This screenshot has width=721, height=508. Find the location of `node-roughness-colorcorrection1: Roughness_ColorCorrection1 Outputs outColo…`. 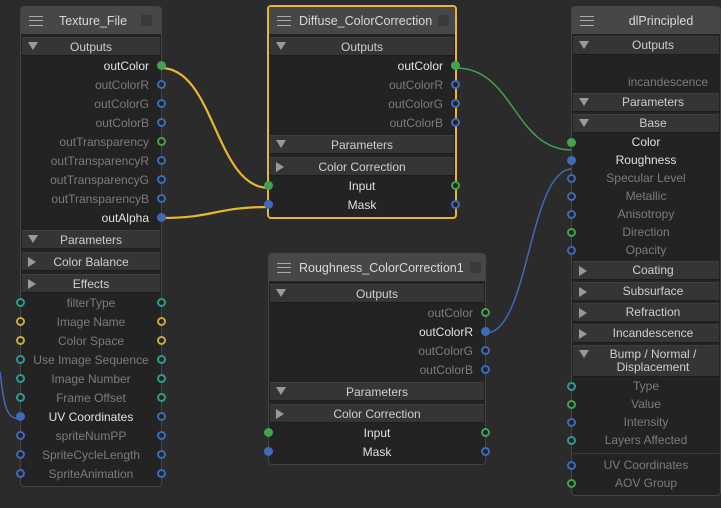

node-roughness-colorcorrection1: Roughness_ColorCorrection1 Outputs outColo… is located at coordinates (377, 359).